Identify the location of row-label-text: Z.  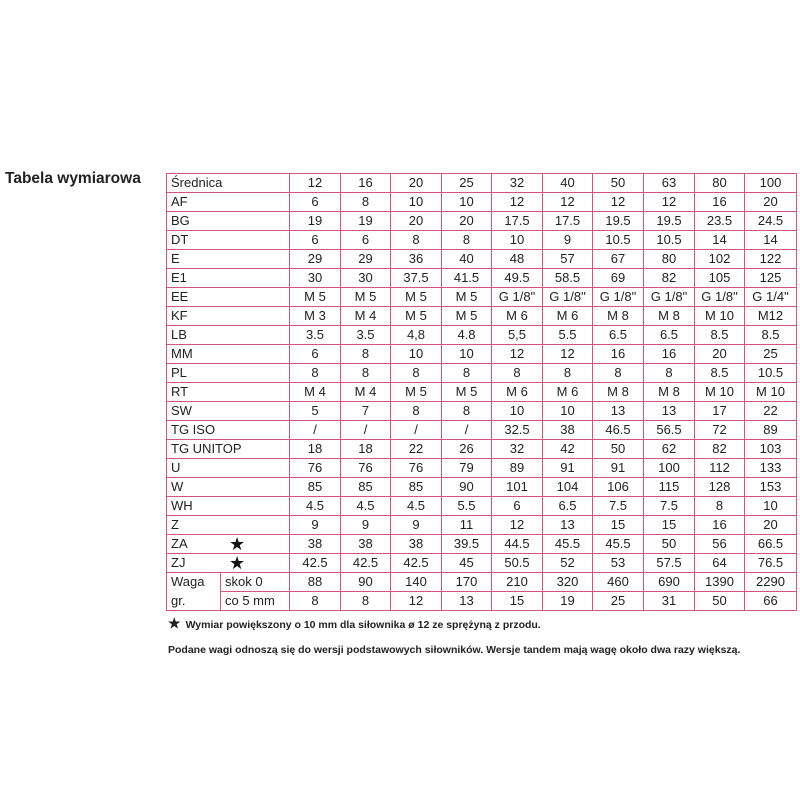
(175, 525).